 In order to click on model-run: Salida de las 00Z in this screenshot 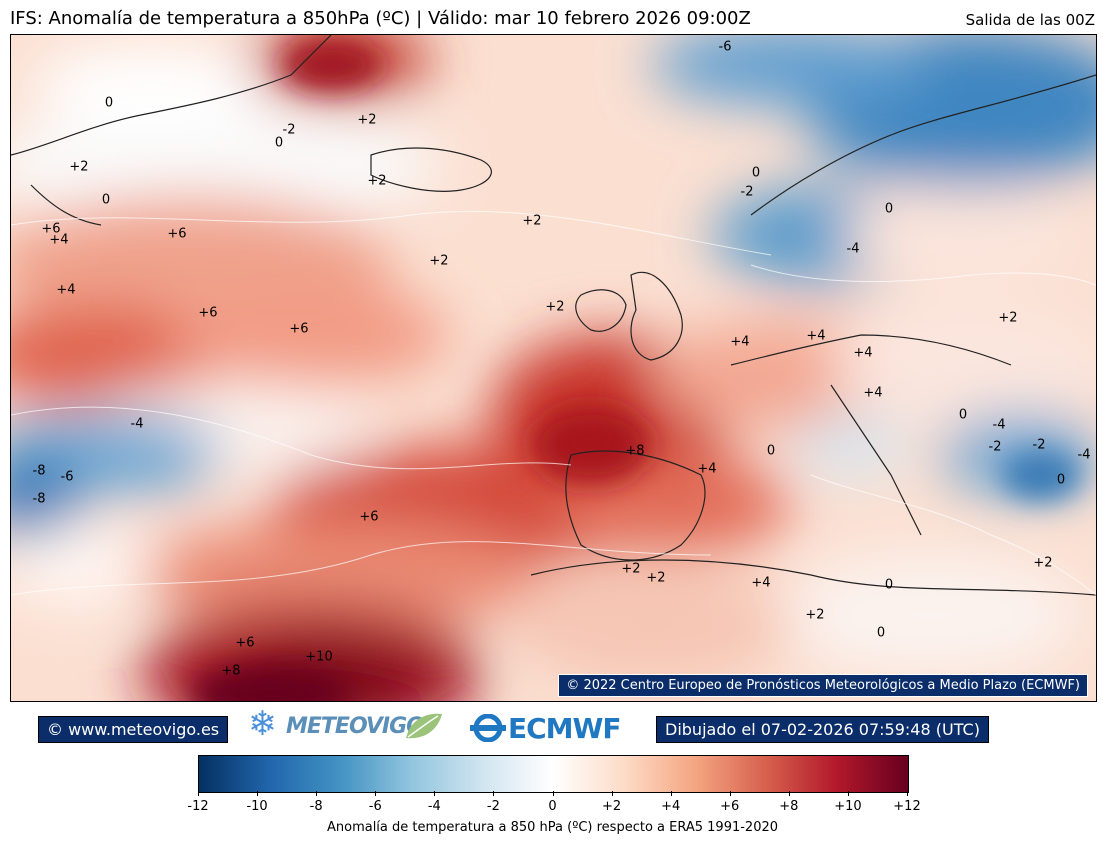, I will do `click(1030, 20)`.